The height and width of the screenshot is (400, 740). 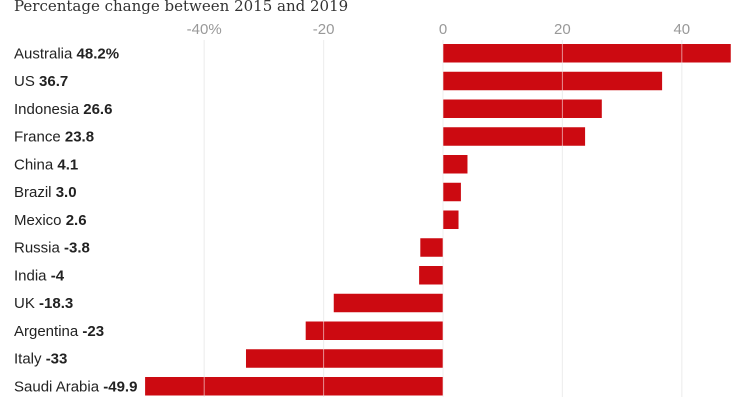 I want to click on value-label: 23.8, so click(x=79, y=137).